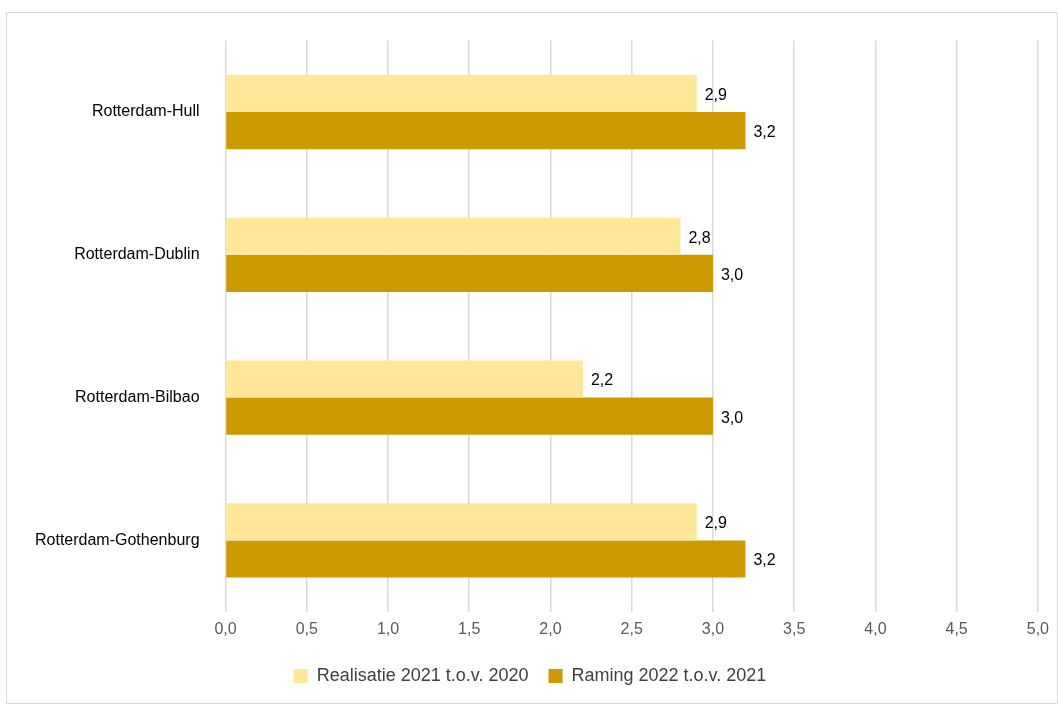 This screenshot has width=1058, height=707. I want to click on x-tick-label: 2,5, so click(631, 628).